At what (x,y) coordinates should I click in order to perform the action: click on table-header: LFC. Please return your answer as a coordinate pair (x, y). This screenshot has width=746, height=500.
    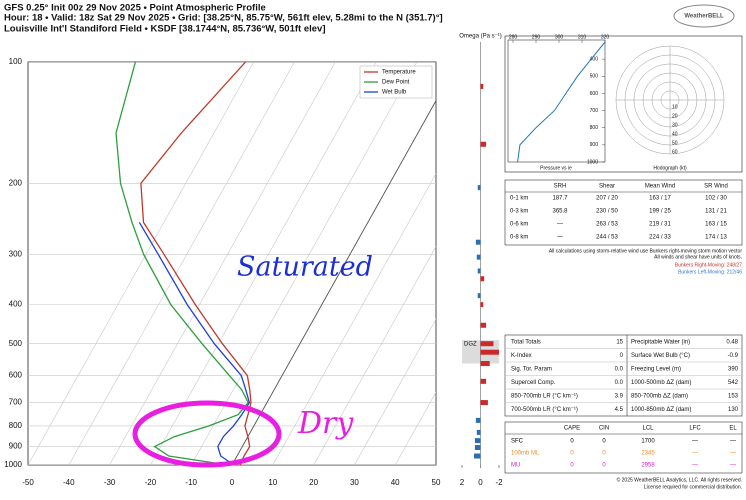
    Looking at the image, I should click on (695, 429).